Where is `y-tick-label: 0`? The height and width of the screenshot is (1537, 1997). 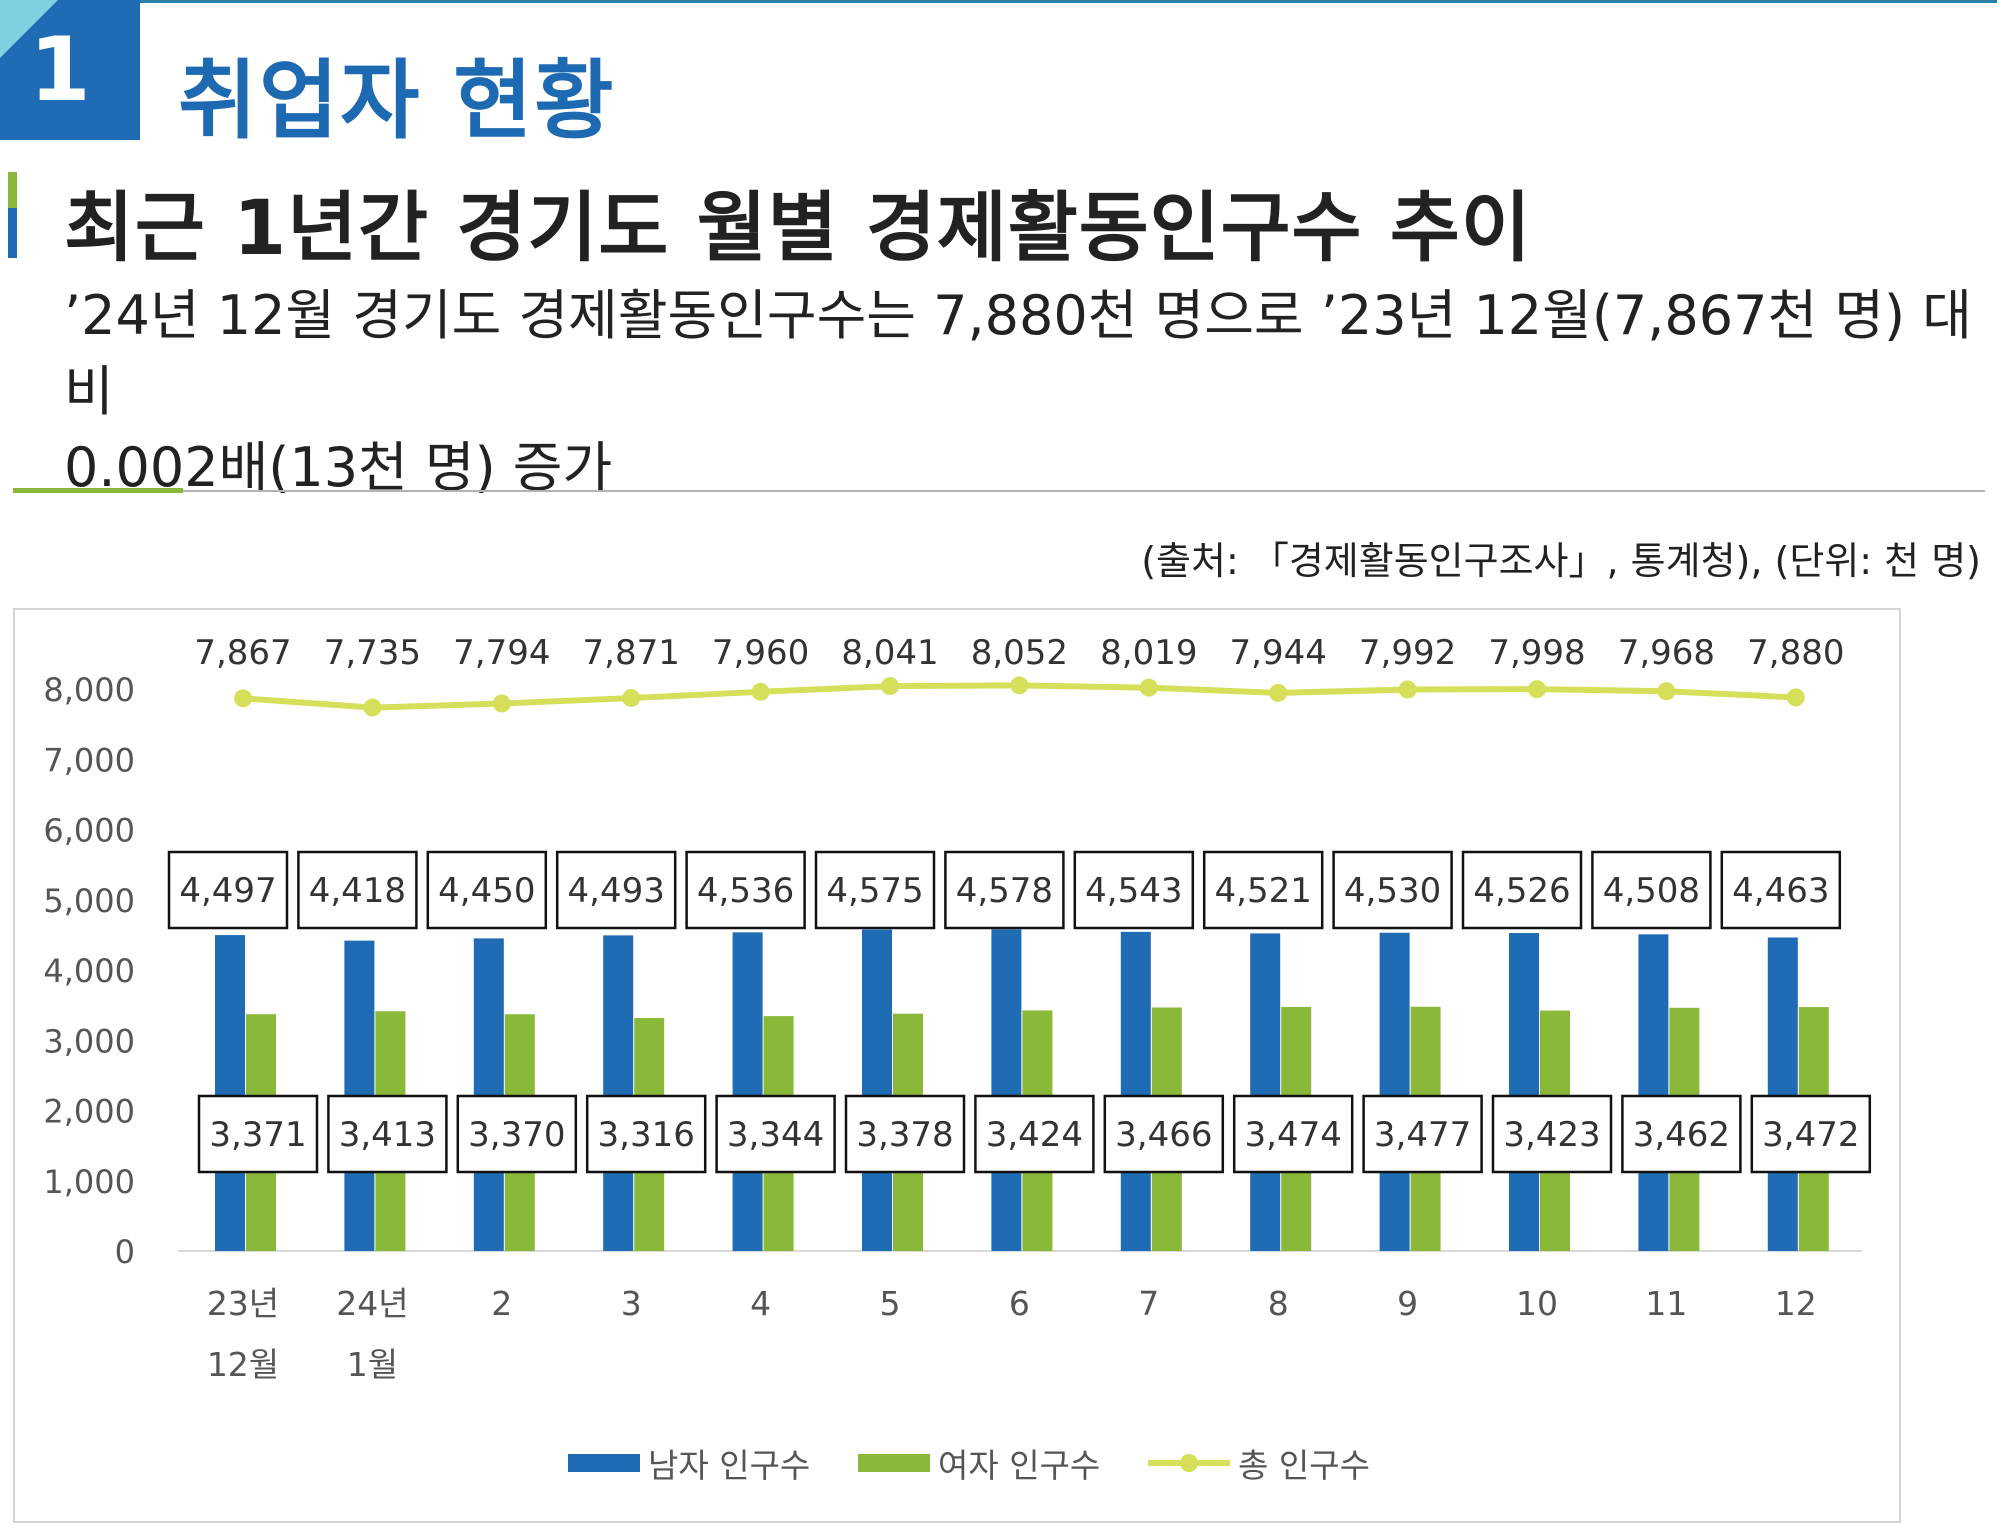 y-tick-label: 0 is located at coordinates (125, 1252).